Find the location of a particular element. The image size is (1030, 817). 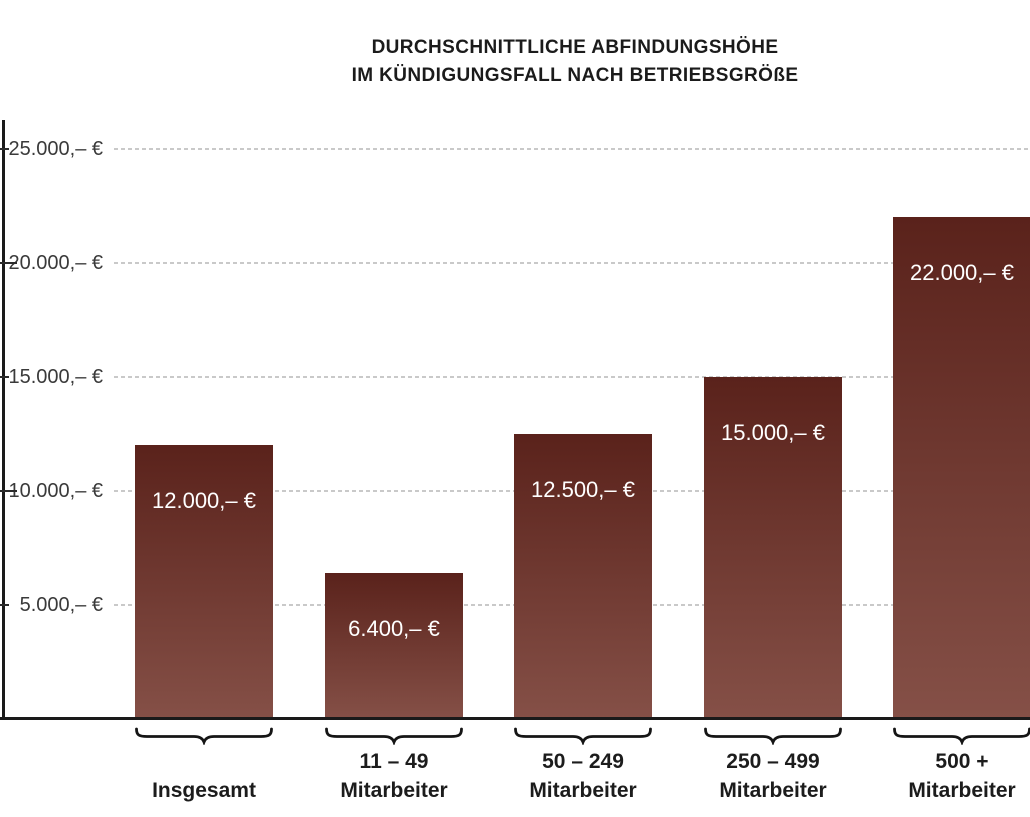

y-tick-label: 5.000,– € is located at coordinates (61, 605).